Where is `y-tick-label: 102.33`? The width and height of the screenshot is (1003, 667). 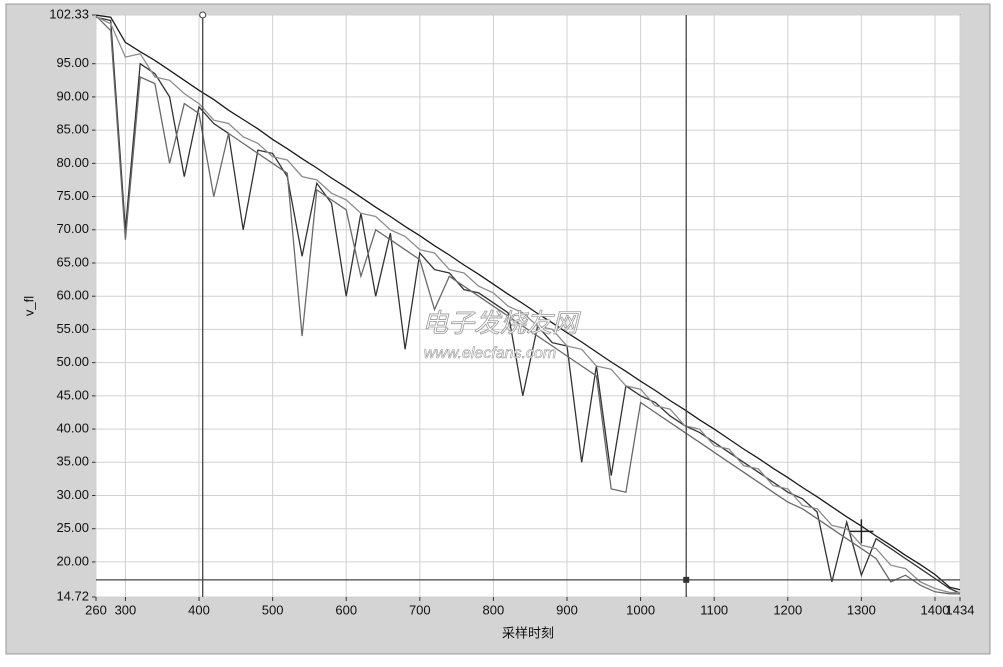 y-tick-label: 102.33 is located at coordinates (69, 13).